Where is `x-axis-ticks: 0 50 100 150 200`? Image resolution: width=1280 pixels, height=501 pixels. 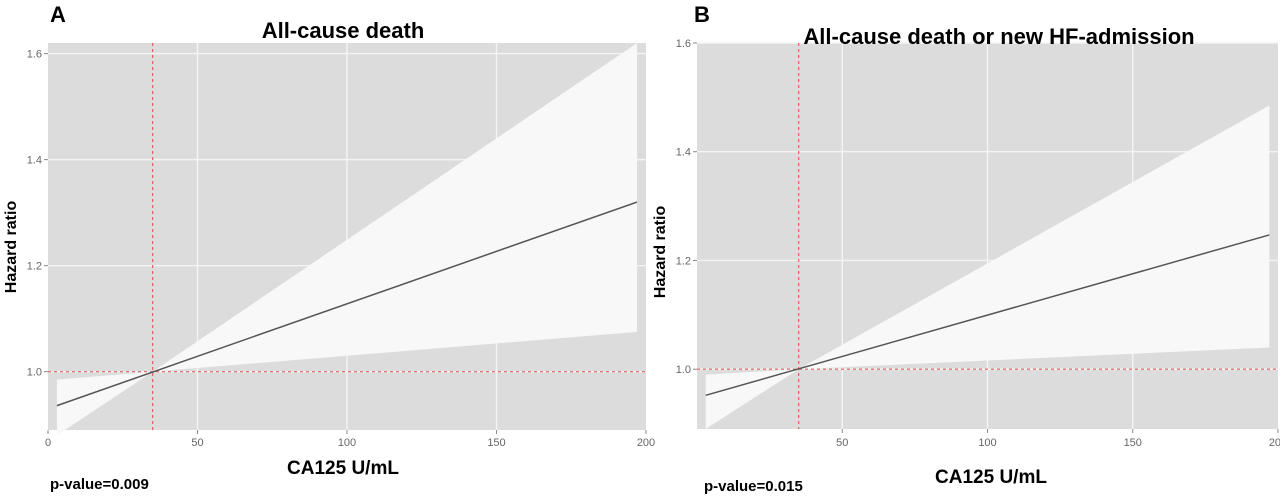 x-axis-ticks: 0 50 100 150 200 is located at coordinates (350, 439).